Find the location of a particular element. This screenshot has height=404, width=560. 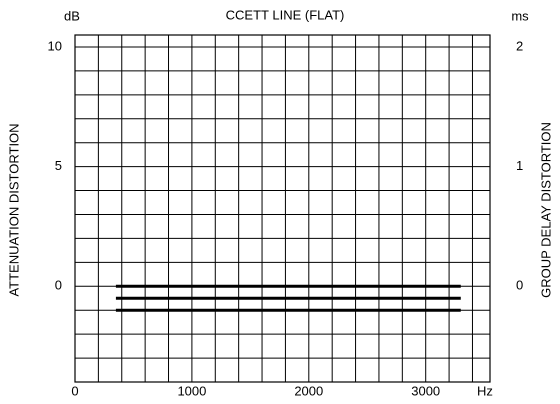

y-tick-label: 10 is located at coordinates (55, 45).